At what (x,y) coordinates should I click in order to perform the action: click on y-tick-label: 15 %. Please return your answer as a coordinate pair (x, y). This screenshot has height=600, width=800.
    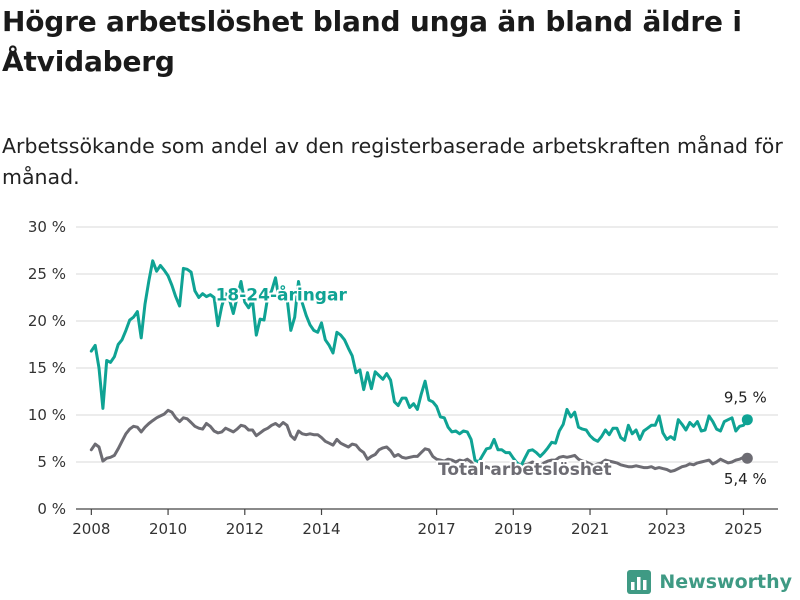
    Looking at the image, I should click on (47, 368).